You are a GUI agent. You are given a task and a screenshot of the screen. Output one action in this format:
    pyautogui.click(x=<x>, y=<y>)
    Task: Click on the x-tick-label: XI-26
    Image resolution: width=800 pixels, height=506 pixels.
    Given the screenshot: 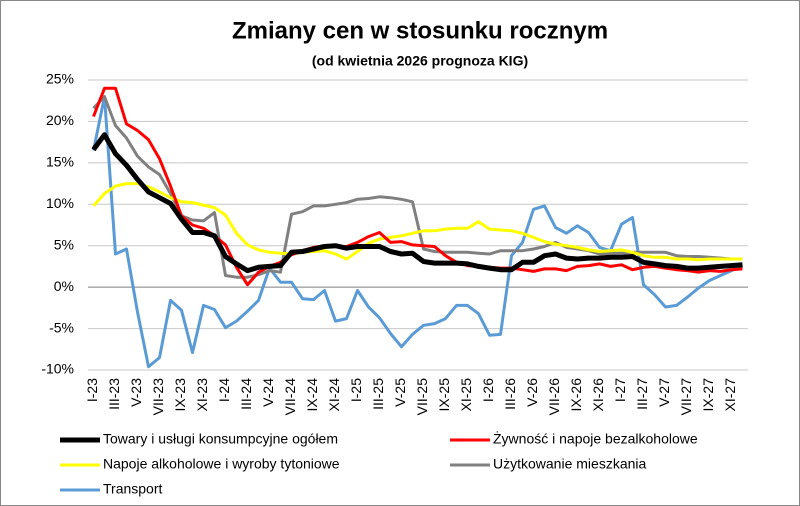 What is the action you would take?
    pyautogui.click(x=598, y=395)
    